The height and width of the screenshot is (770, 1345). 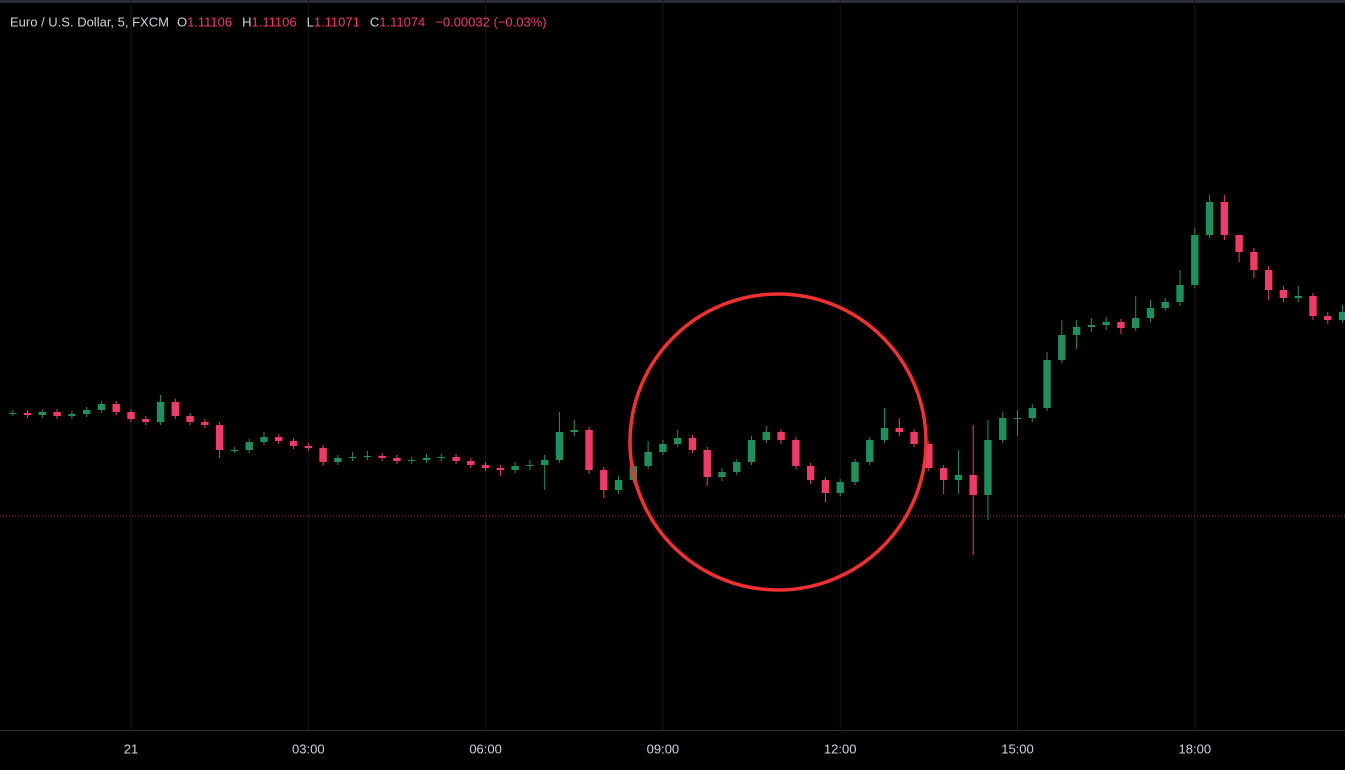 I want to click on x-tick-label: 03:00, so click(x=308, y=748).